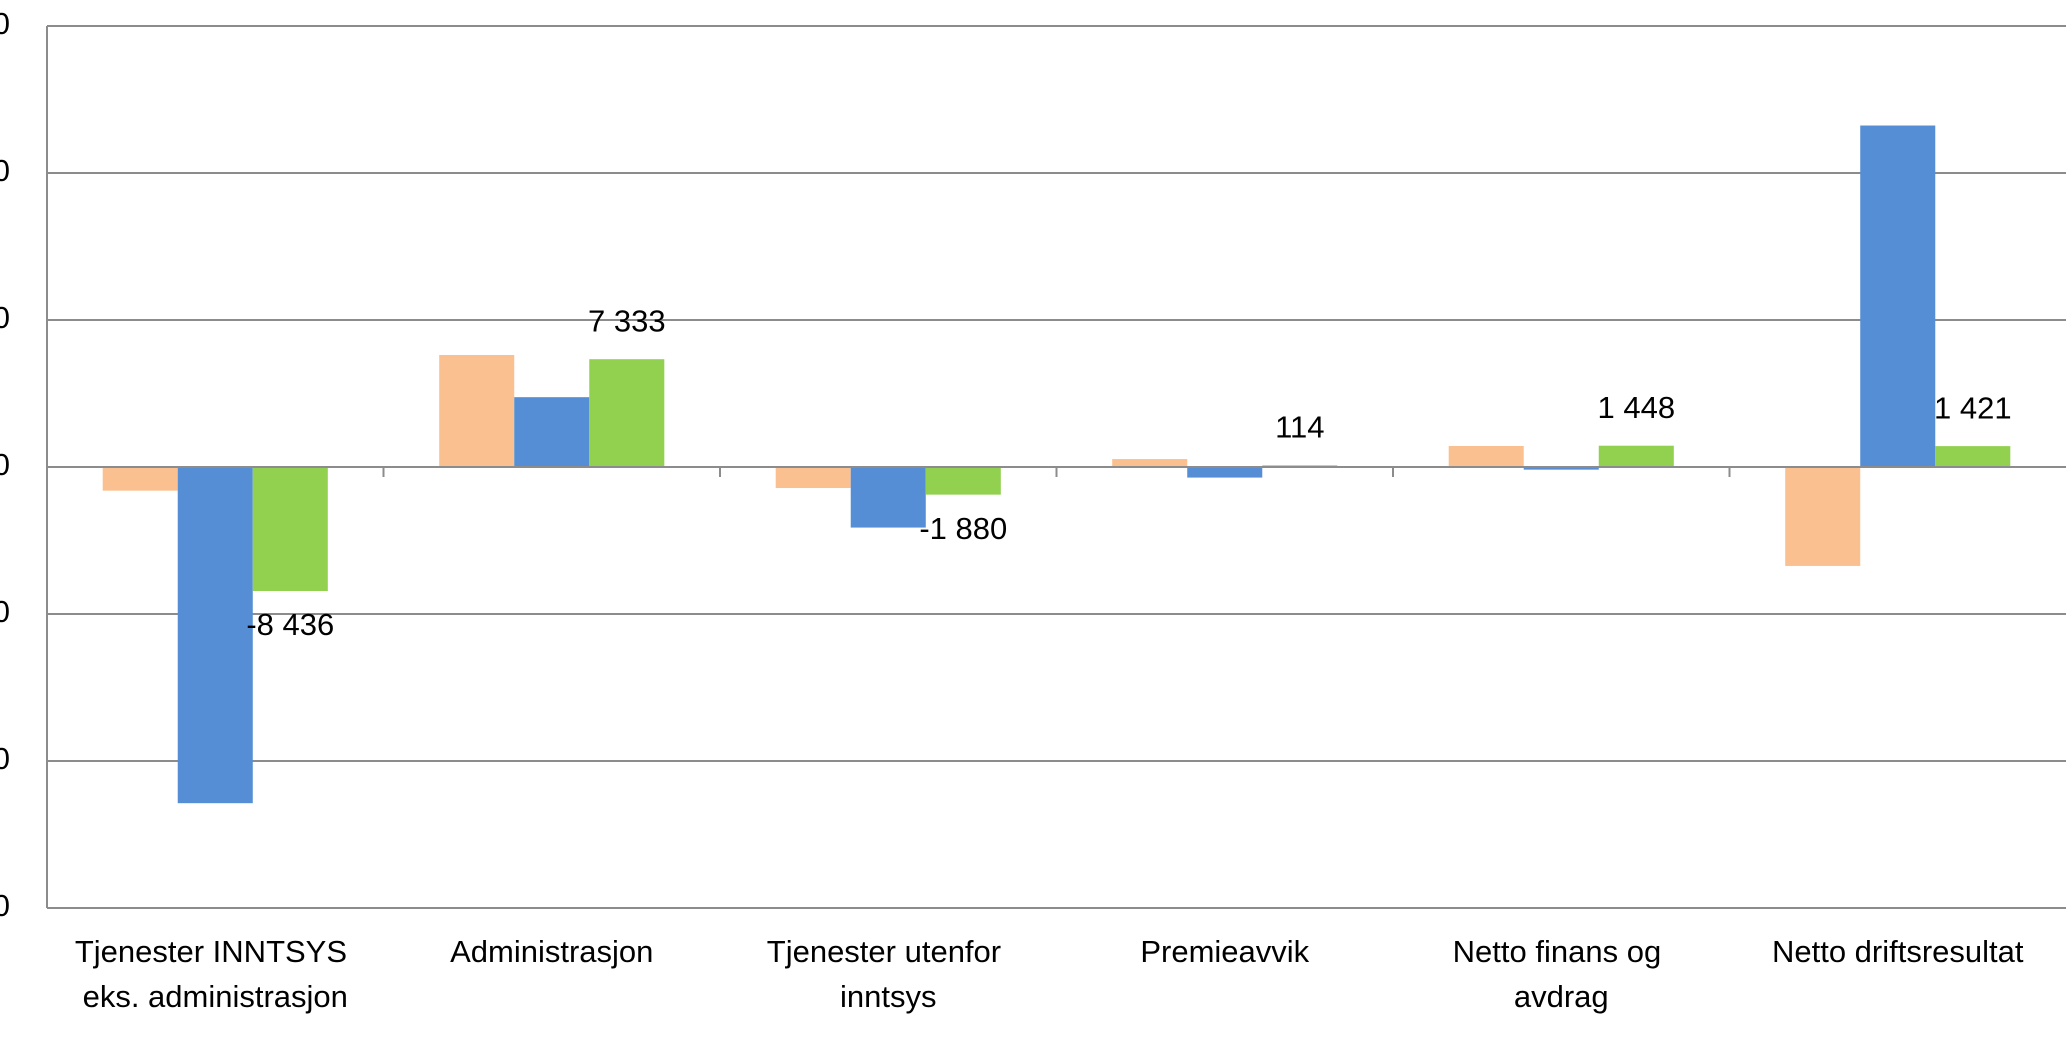 This screenshot has height=1037, width=2066. Describe the element at coordinates (5, 905) in the screenshot. I see `y-tick-label: -30000` at that location.